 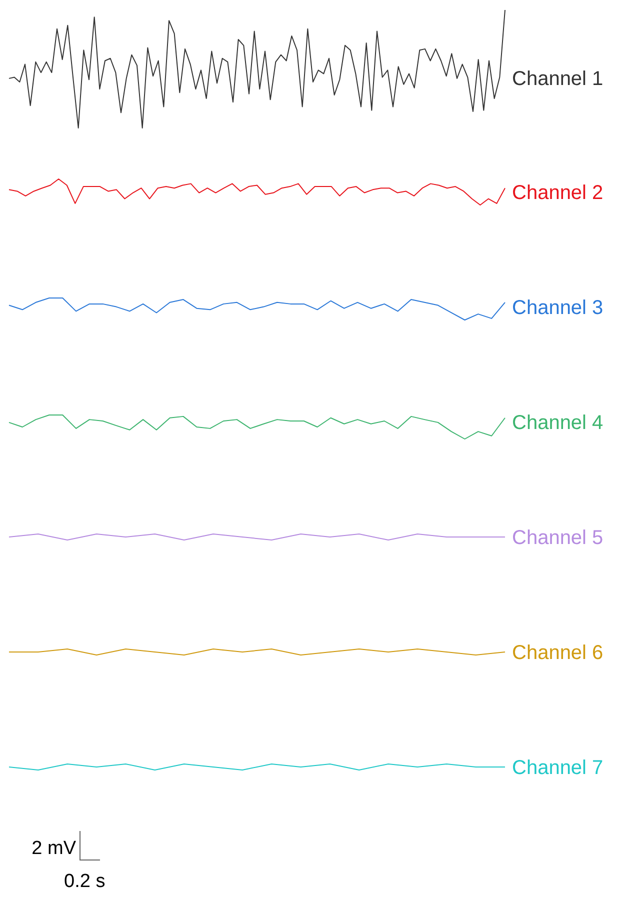 What do you see at coordinates (558, 538) in the screenshot?
I see `series-label: Channel 5` at bounding box center [558, 538].